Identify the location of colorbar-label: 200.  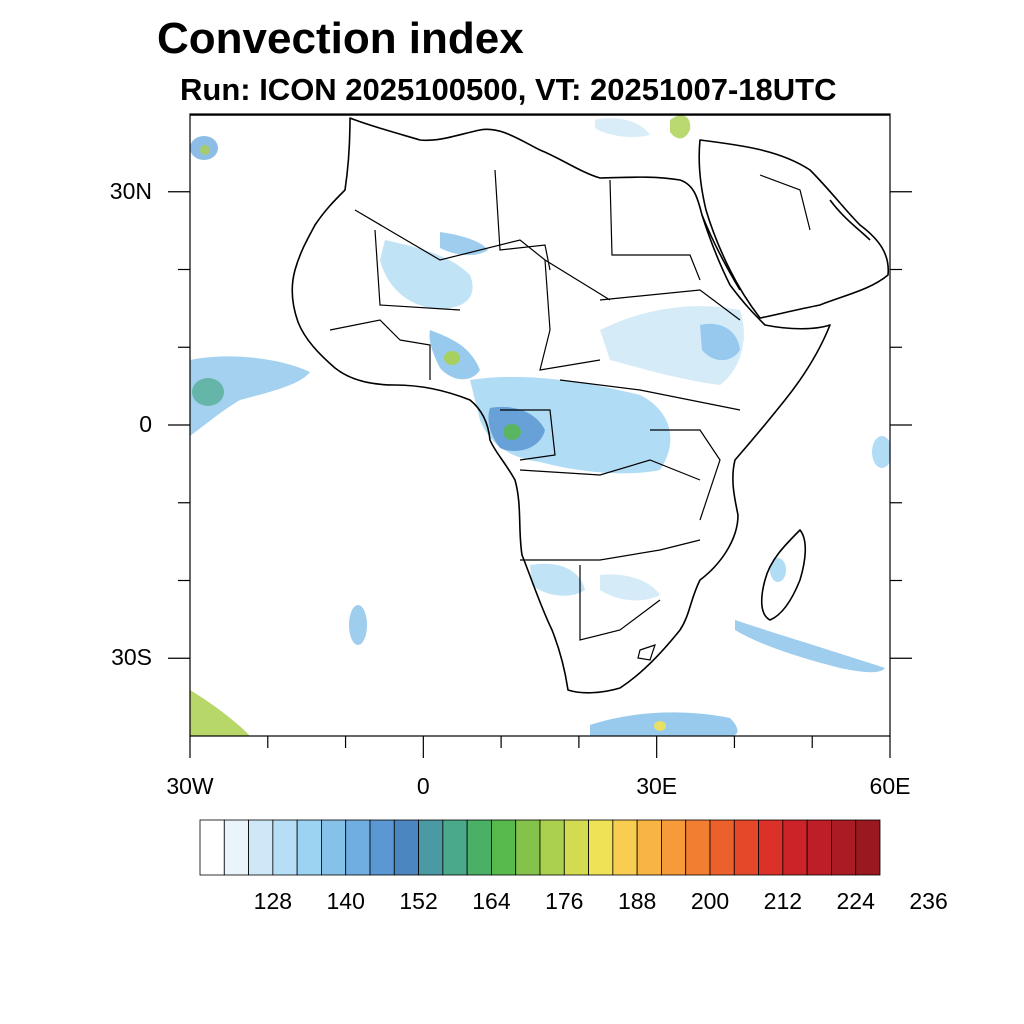
(710, 901).